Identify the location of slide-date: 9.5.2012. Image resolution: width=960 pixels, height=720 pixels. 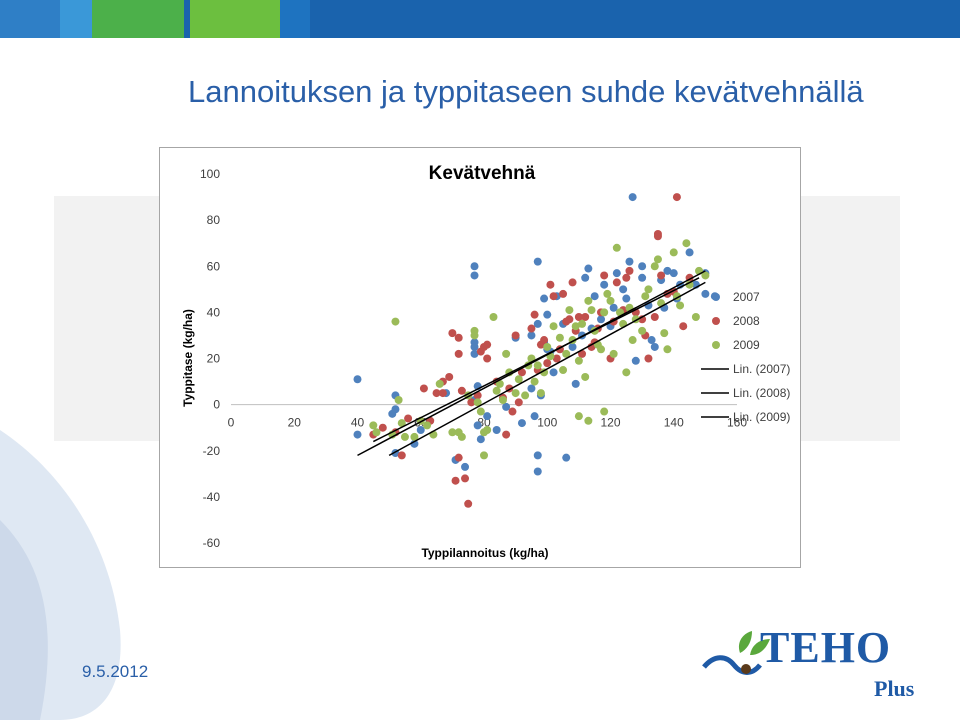
(115, 671).